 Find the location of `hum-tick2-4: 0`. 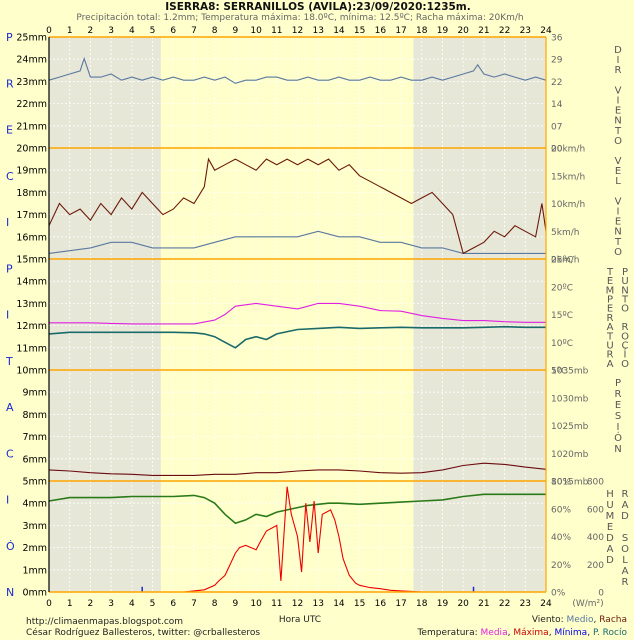

hum-tick2-4: 0 is located at coordinates (601, 594).